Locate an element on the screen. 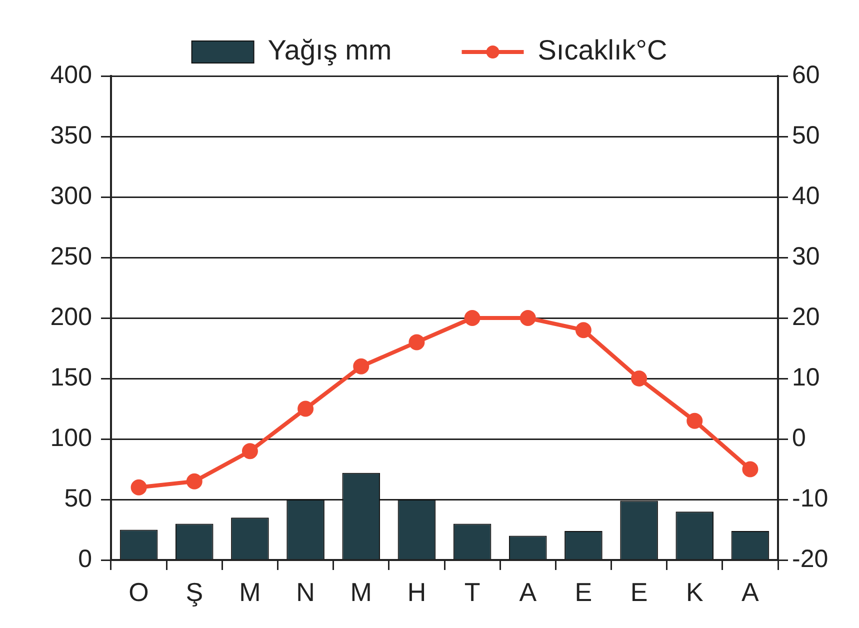 The height and width of the screenshot is (628, 859). y-tick-label: 100 is located at coordinates (71, 438).